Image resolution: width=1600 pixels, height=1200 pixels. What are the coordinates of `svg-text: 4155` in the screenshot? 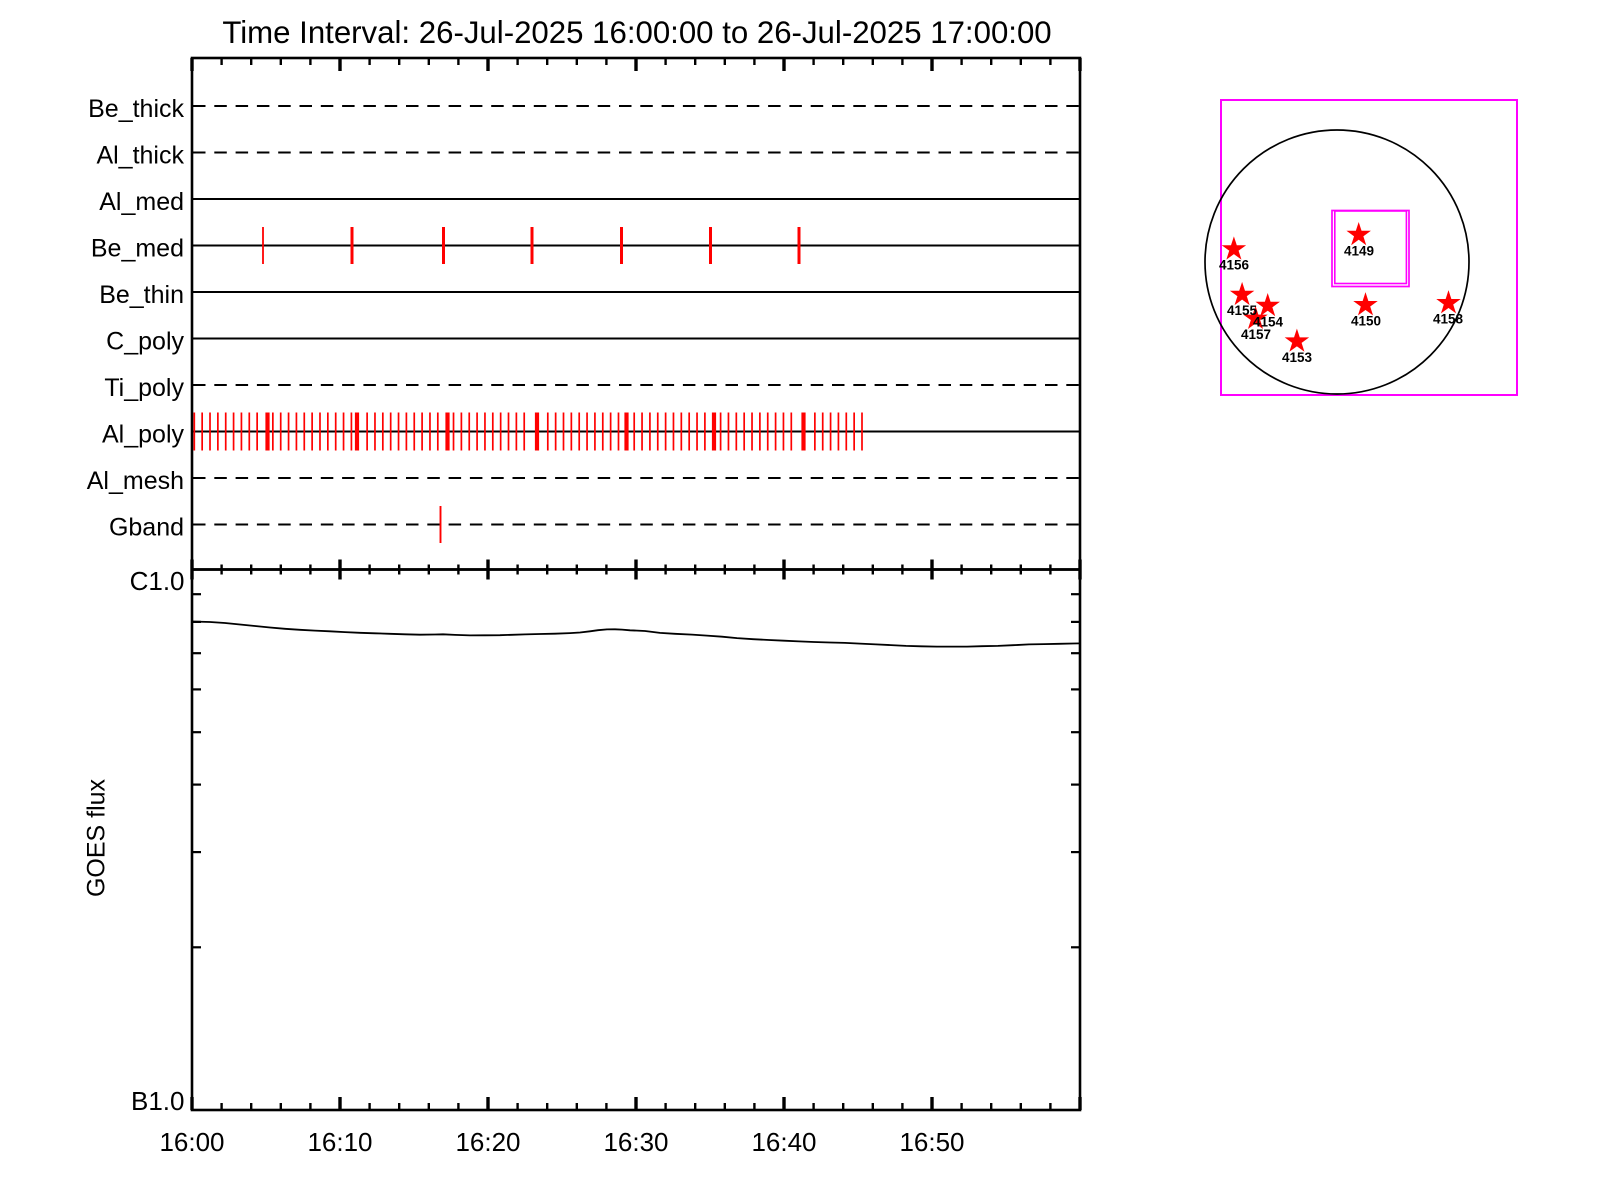 It's located at (1242, 310).